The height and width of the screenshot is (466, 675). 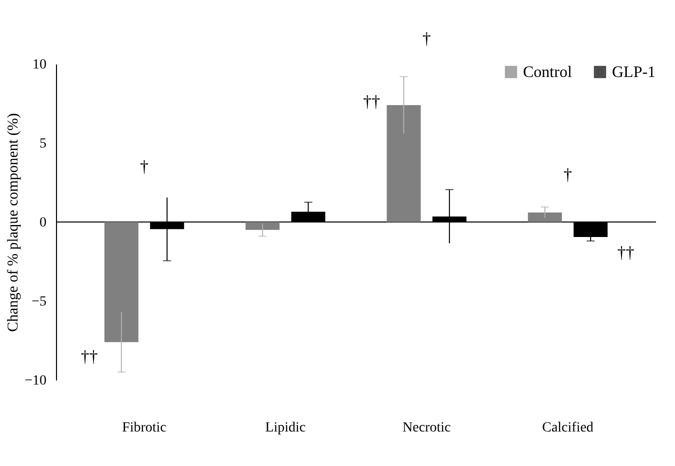 What do you see at coordinates (285, 428) in the screenshot?
I see `x-tick-label: Lipidic` at bounding box center [285, 428].